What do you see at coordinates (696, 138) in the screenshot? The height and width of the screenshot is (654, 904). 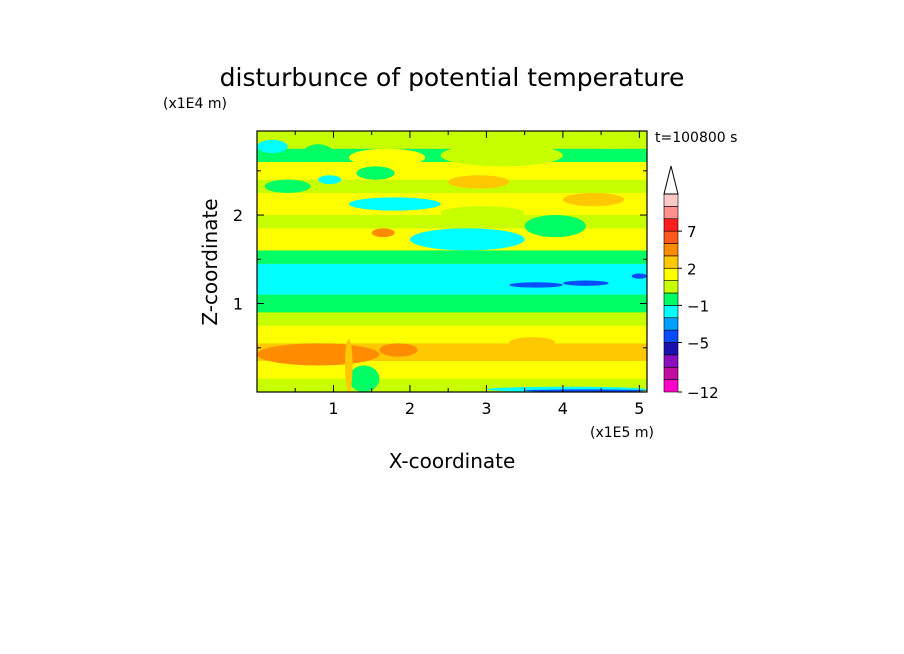 I see `time-label: t=100800 s` at bounding box center [696, 138].